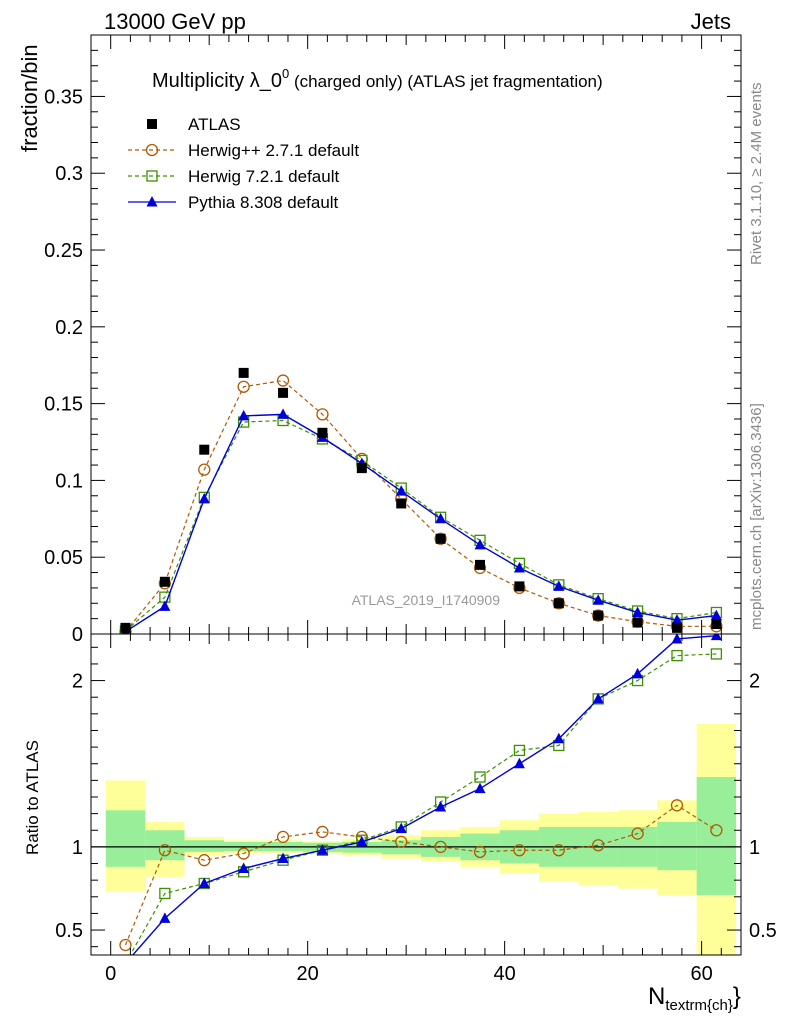 This screenshot has height=1029, width=786. Describe the element at coordinates (756, 516) in the screenshot. I see `mcplots-label: mcplots.cern.ch [arXiv:1306.3436]` at that location.